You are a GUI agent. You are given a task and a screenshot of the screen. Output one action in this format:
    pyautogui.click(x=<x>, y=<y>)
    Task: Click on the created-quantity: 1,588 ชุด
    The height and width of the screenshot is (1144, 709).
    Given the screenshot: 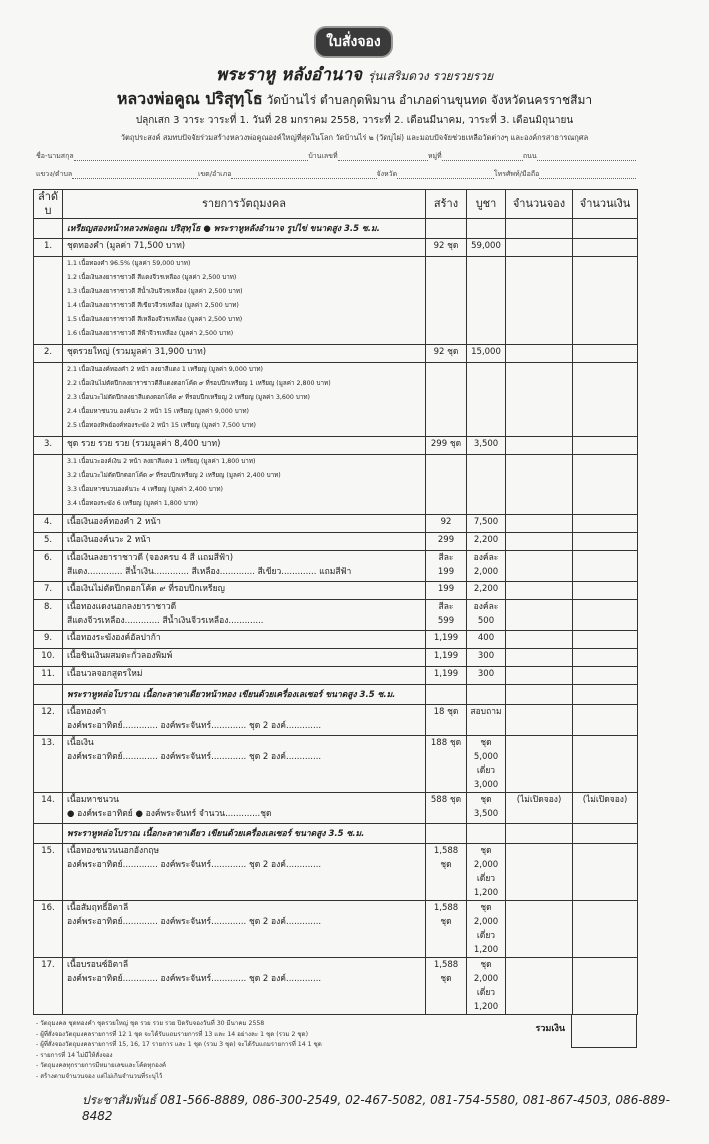 What is the action you would take?
    pyautogui.click(x=446, y=986)
    